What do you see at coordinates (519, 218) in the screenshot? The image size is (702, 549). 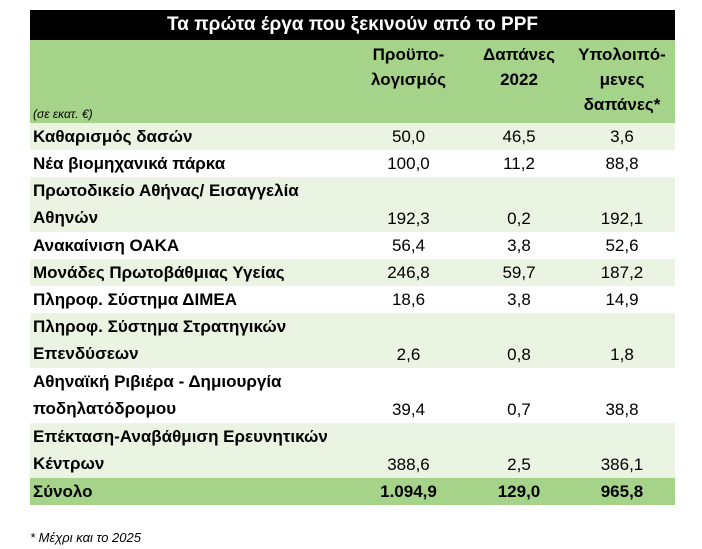 I see `row-expenses: 0,2` at bounding box center [519, 218].